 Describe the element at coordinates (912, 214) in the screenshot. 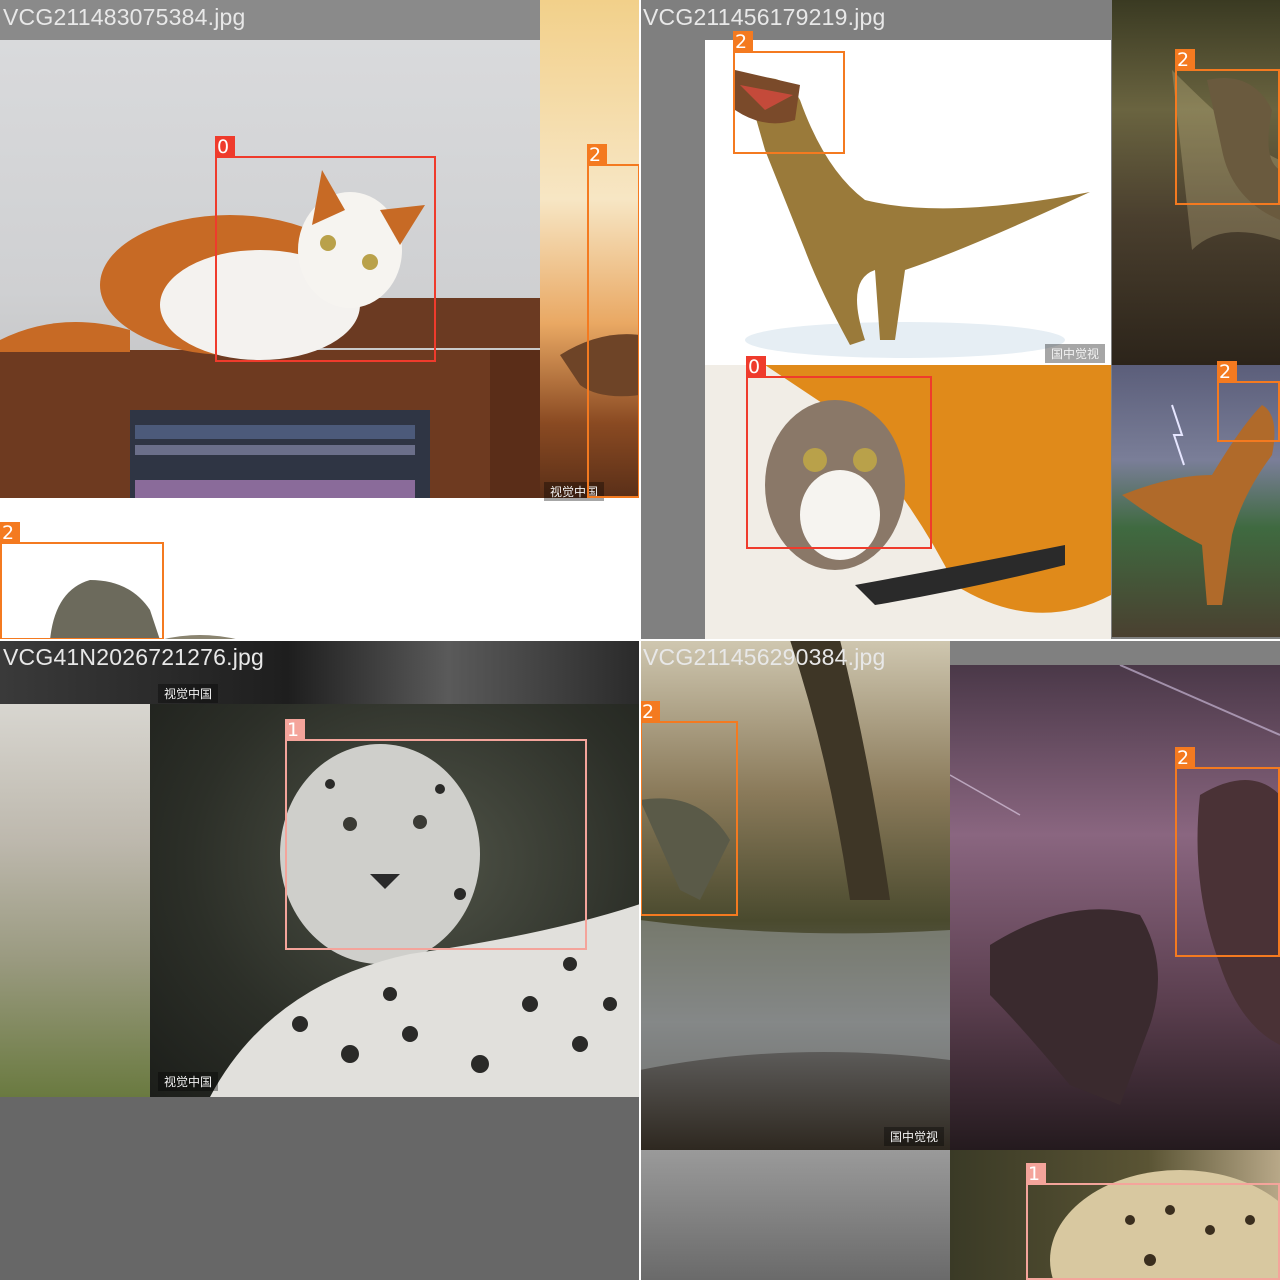

I see `trex-drawing` at that location.